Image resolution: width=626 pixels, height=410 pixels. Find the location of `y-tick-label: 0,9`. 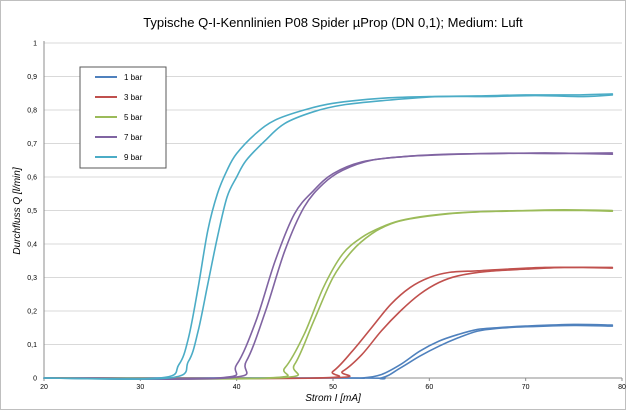

y-tick-label: 0,9 is located at coordinates (32, 77).